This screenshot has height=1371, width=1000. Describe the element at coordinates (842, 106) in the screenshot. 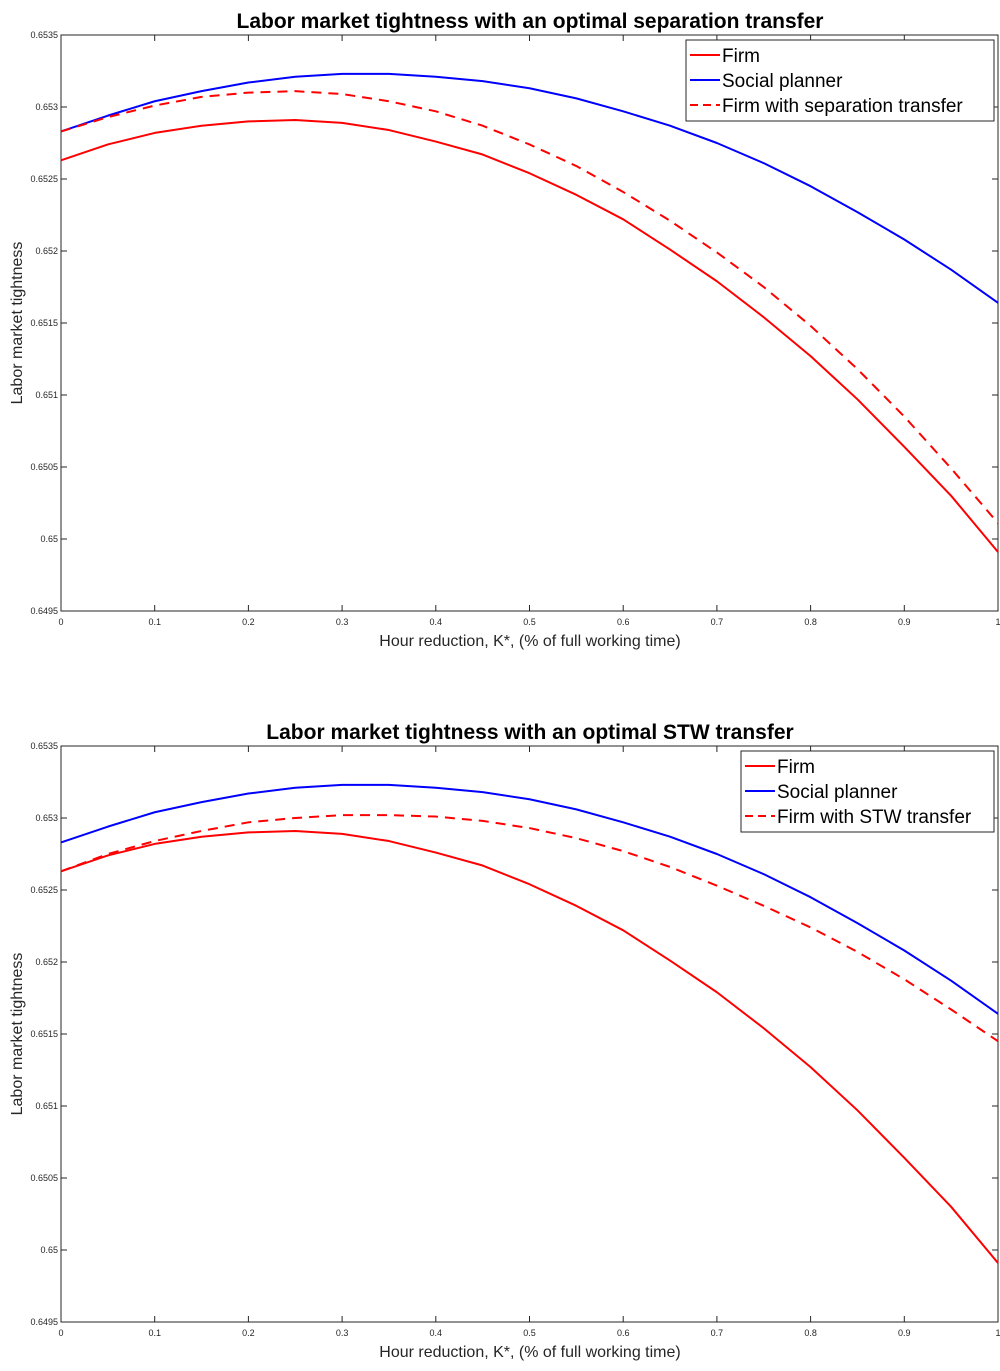

I see `legend-label: Firm with separation transfer` at that location.